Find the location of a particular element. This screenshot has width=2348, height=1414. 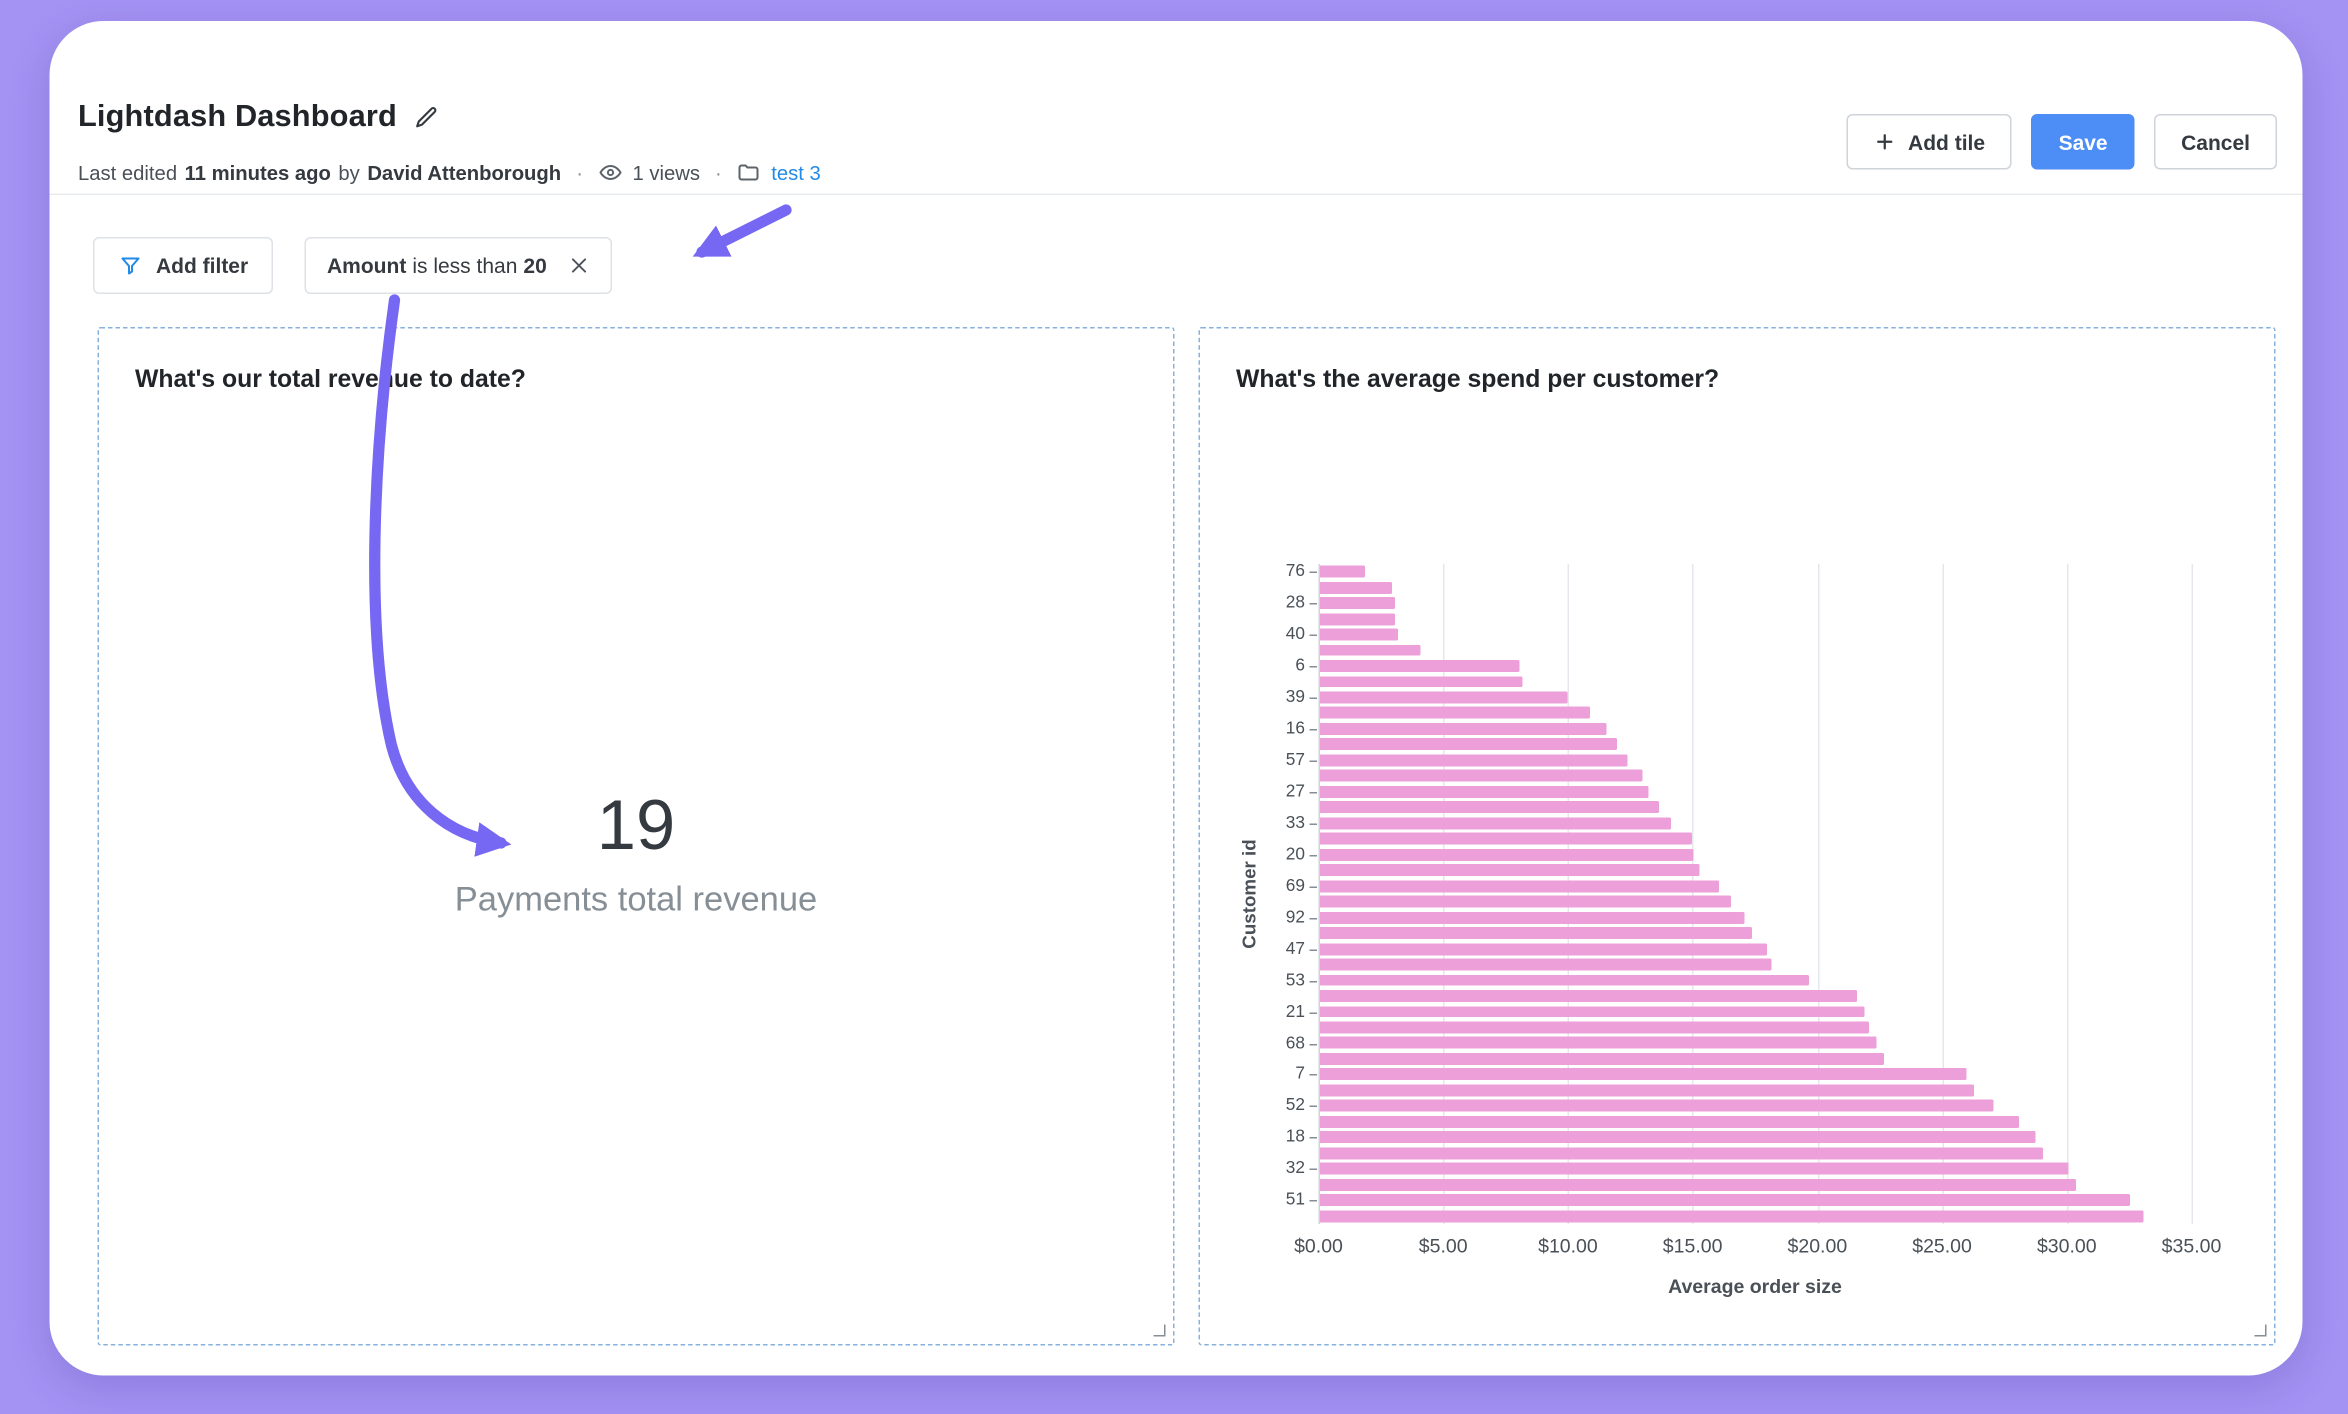

add-tile-button: Add tile is located at coordinates (1929, 142).